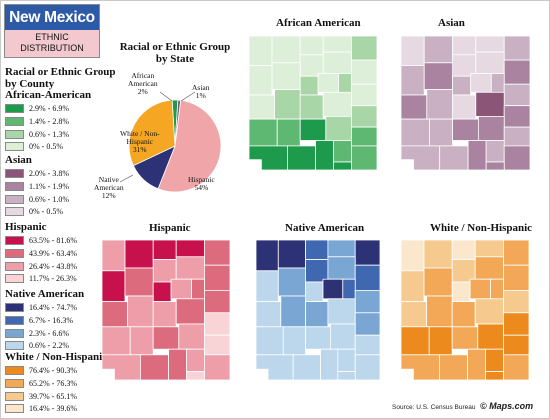 The image size is (550, 419). What do you see at coordinates (30, 84) in the screenshot?
I see `legend-title-line-2: by County` at bounding box center [30, 84].